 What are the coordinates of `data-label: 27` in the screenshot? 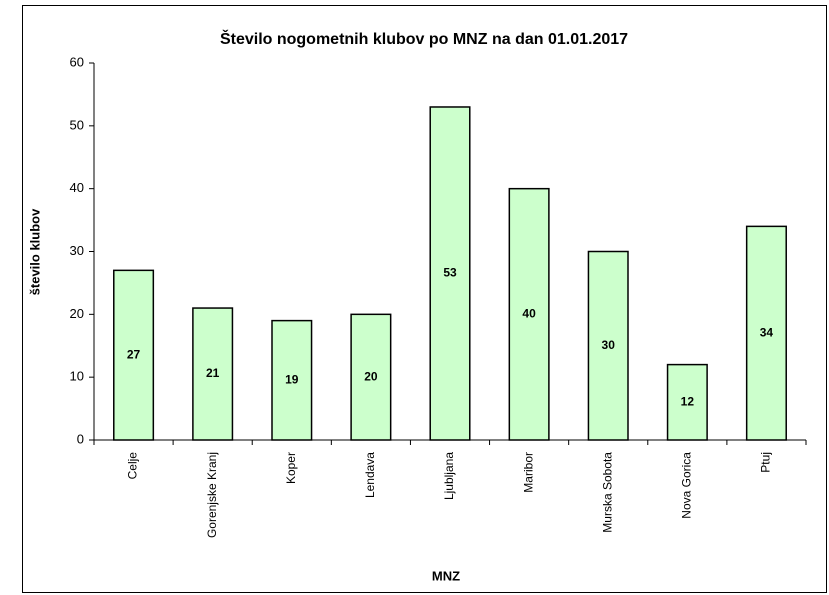 It's located at (134, 354).